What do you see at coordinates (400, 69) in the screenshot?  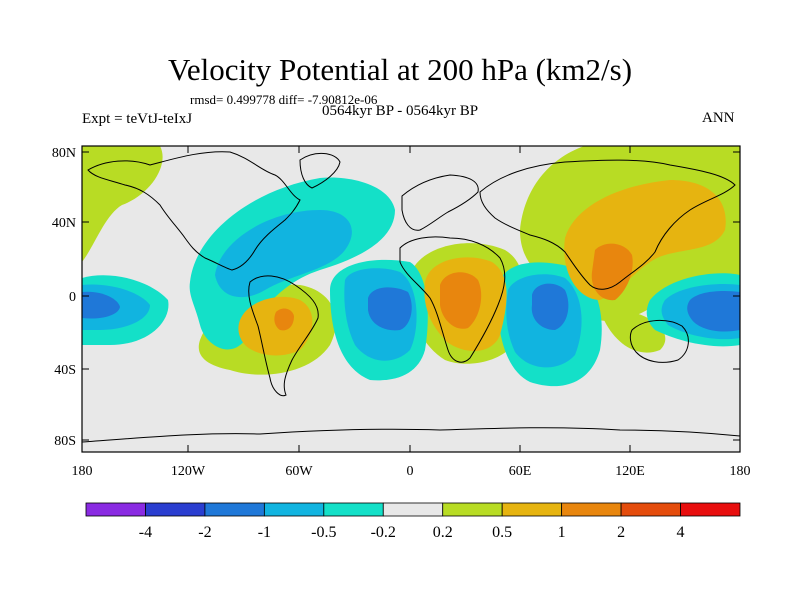 I see `map-title: Velocity Potential at 200 hPa (km2/s)` at bounding box center [400, 69].